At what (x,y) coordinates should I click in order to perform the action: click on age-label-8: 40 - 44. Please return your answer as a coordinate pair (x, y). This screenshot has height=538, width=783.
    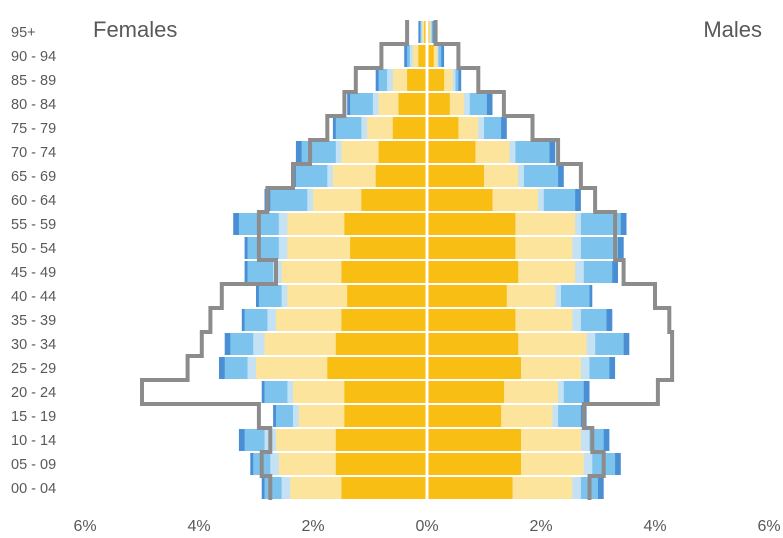
    Looking at the image, I should click on (33, 297).